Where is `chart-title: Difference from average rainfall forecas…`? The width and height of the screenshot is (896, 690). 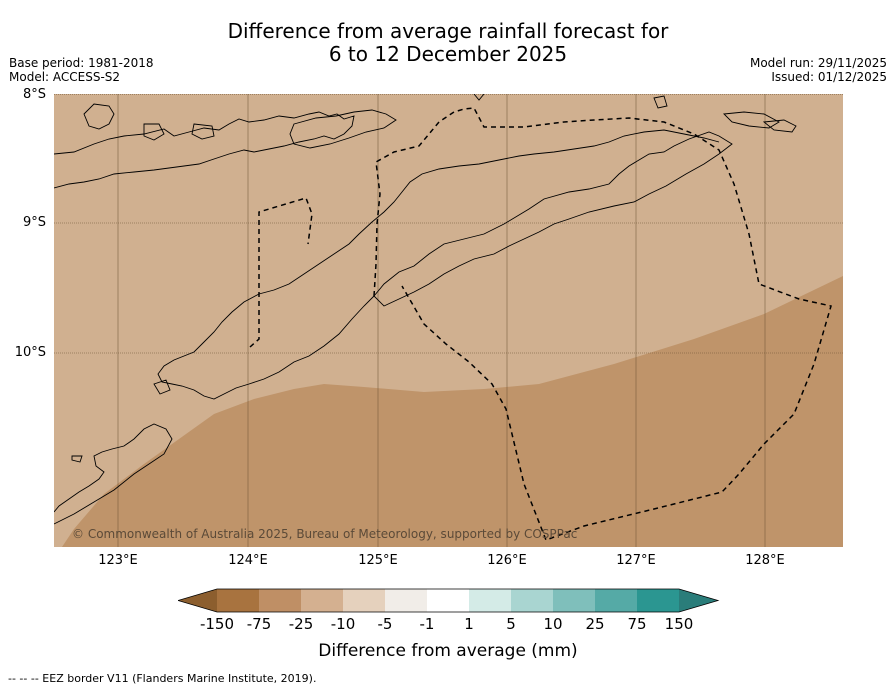
chart-title: Difference from average rainfall forecas… is located at coordinates (448, 43).